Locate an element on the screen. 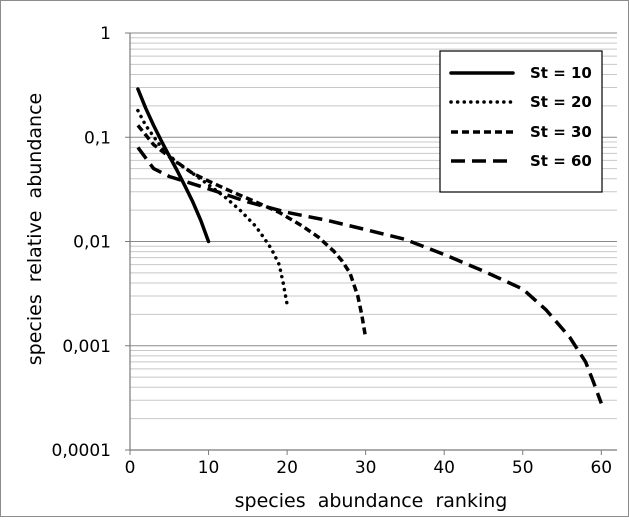 The width and height of the screenshot is (629, 521). x-tick-label: 0 is located at coordinates (130, 468).